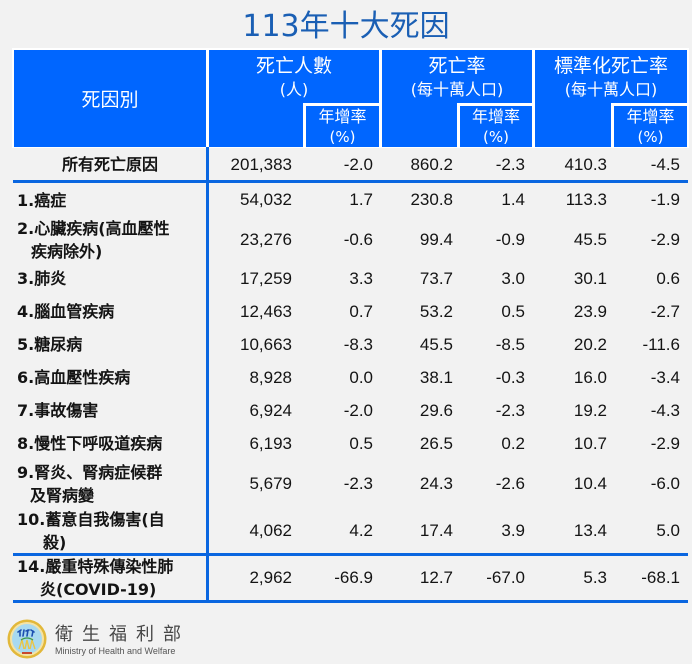 Image resolution: width=692 pixels, height=664 pixels. I want to click on rate-cell: 73.7, so click(436, 278).